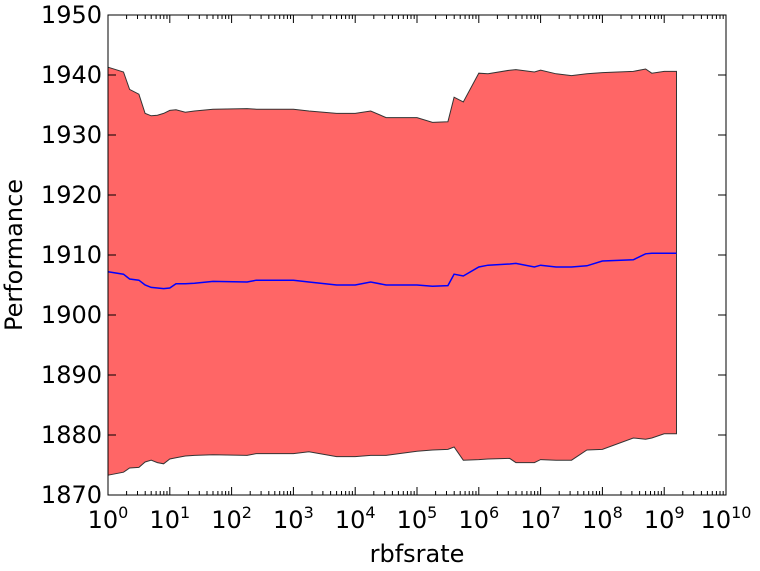 This screenshot has width=760, height=571. I want to click on x-tick-label: 10¹⁰, so click(726, 518).